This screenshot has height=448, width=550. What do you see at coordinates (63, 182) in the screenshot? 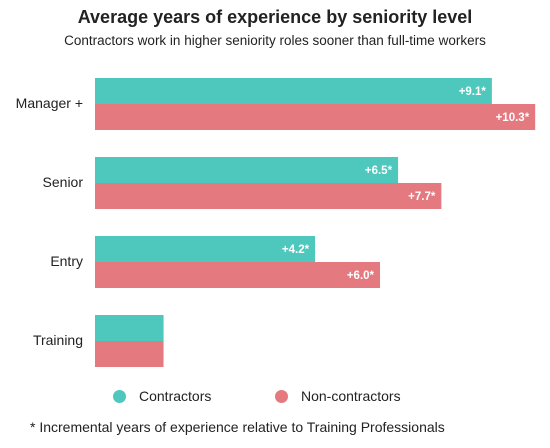
I see `category-label: Senior` at bounding box center [63, 182].